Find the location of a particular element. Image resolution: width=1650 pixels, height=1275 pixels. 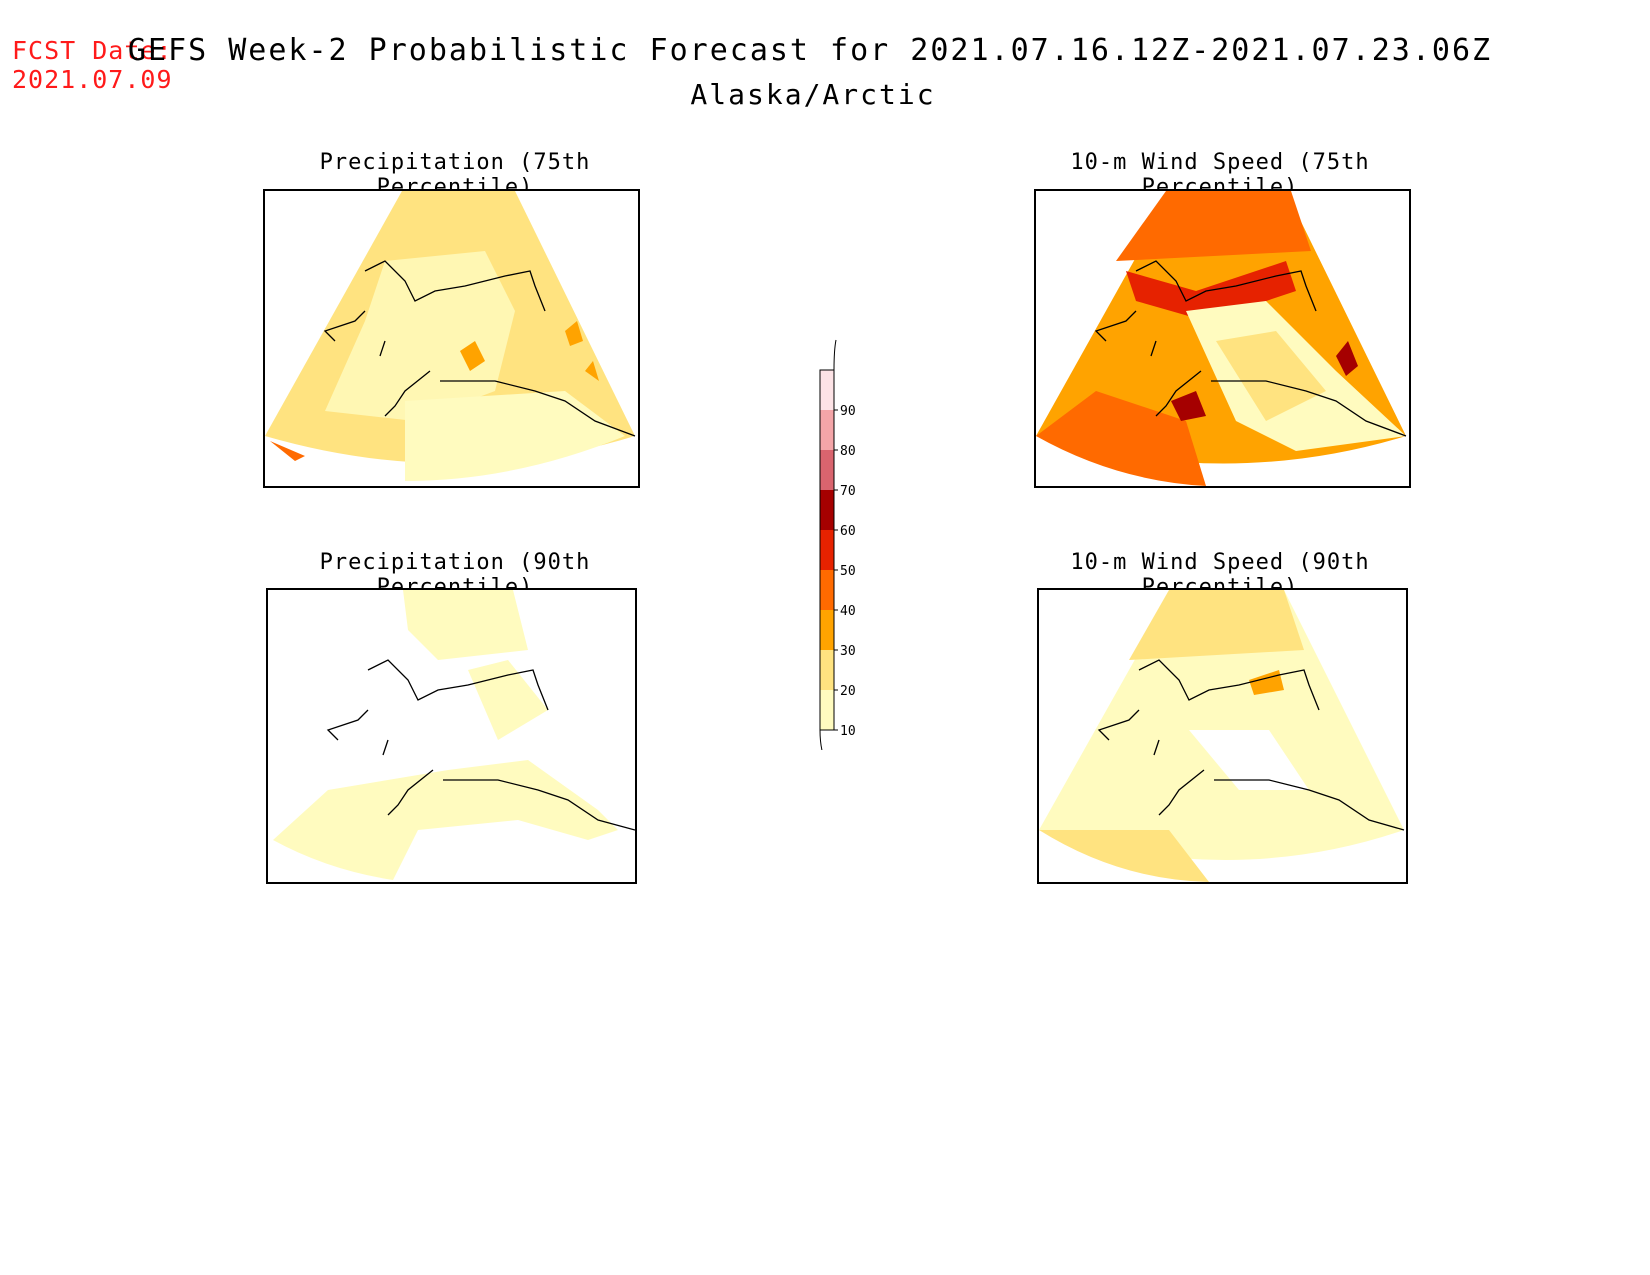

forecast-date: FCST Date: 2021.07.09 is located at coordinates (92, 65).